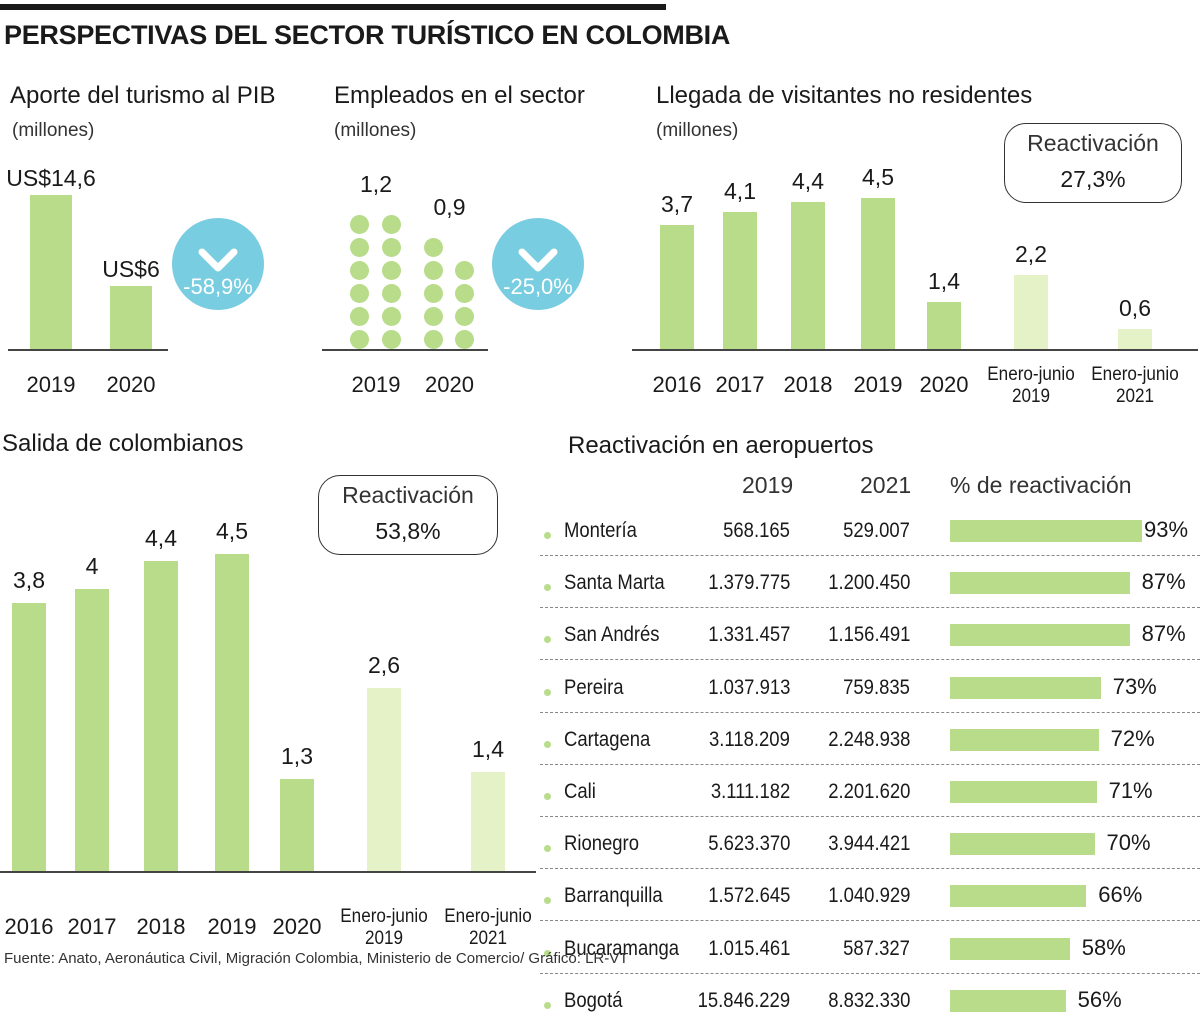  Describe the element at coordinates (297, 756) in the screenshot. I see `salida-value-label: 1,3` at that location.